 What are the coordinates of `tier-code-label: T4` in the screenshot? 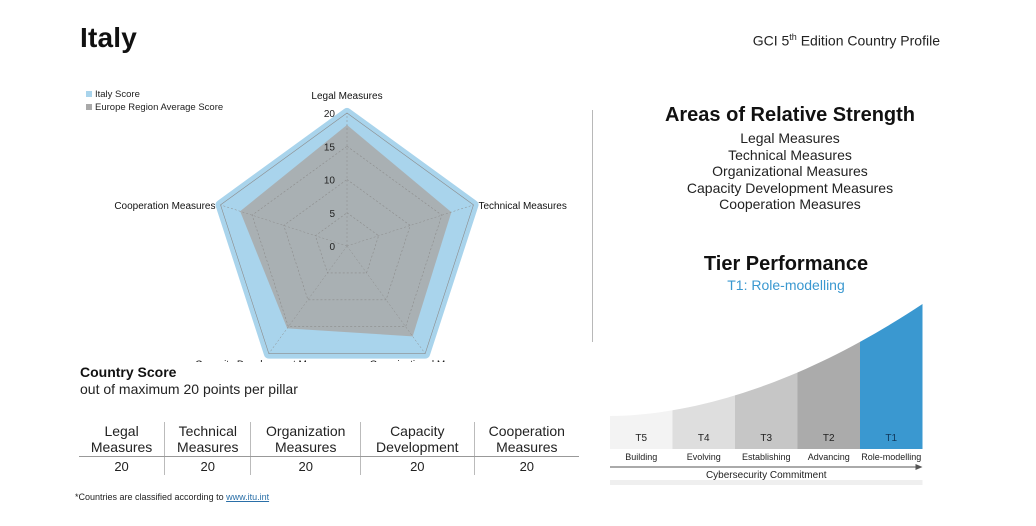 It's located at (704, 438).